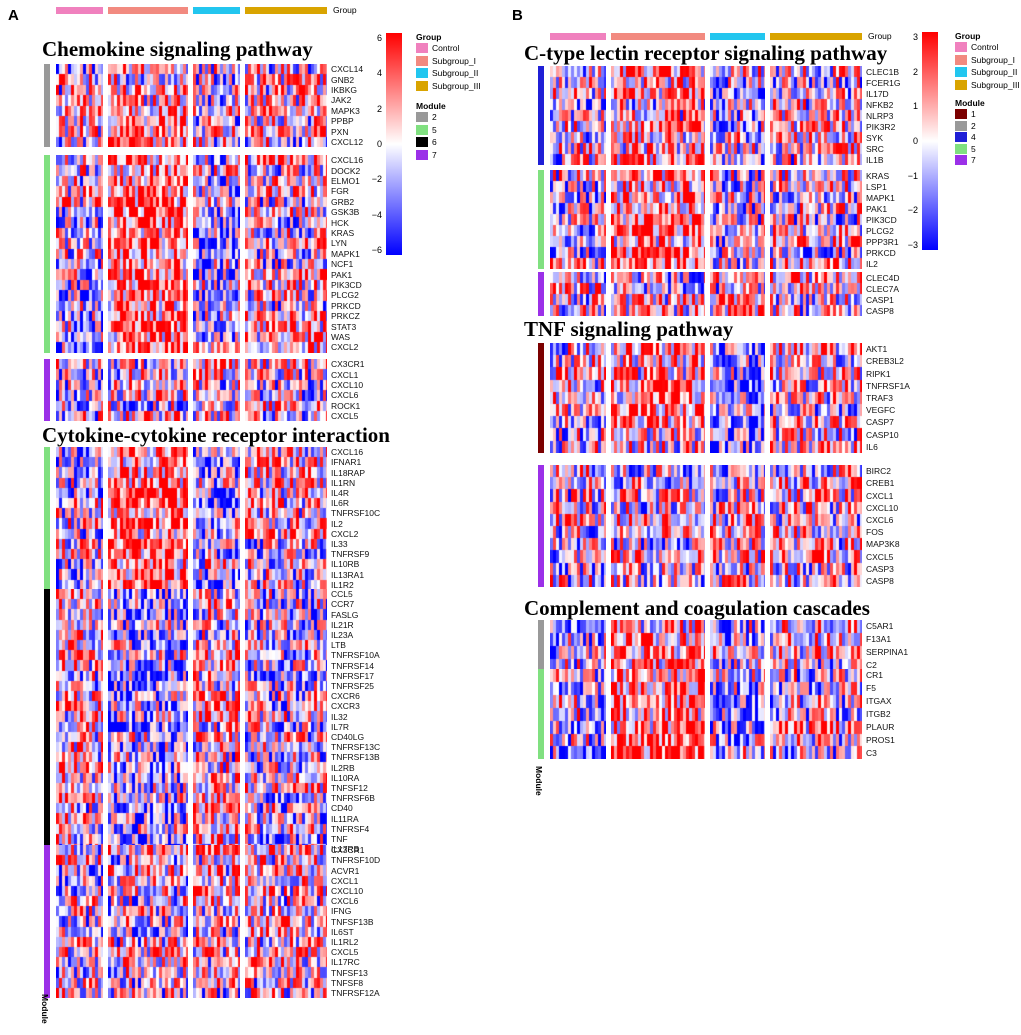 The width and height of the screenshot is (1021, 1035). Describe the element at coordinates (340, 503) in the screenshot. I see `gene-label: IL6R` at that location.